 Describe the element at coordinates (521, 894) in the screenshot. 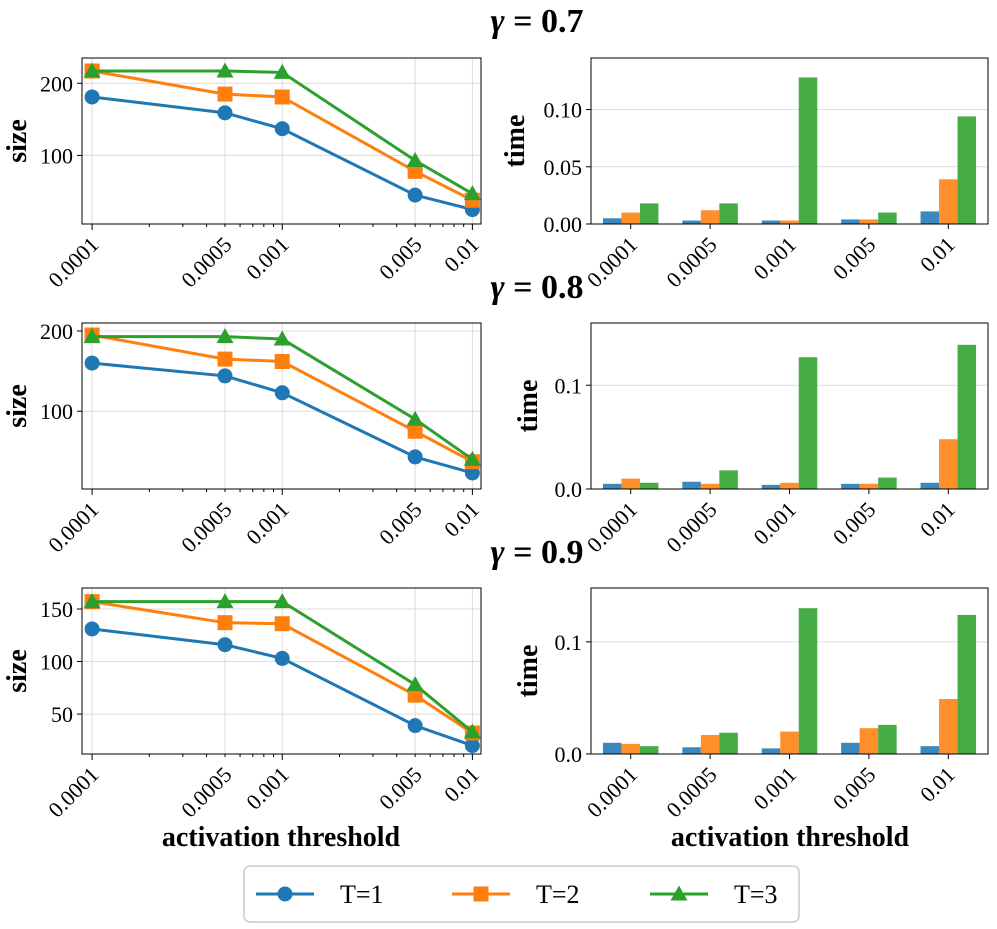

I see `legend: T=1 T=2 T=3` at that location.